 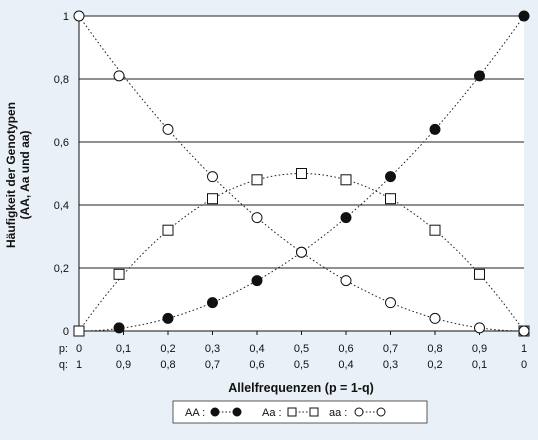 I want to click on y-axis-title-line2: (AA, Aa und aa), so click(x=25, y=175).